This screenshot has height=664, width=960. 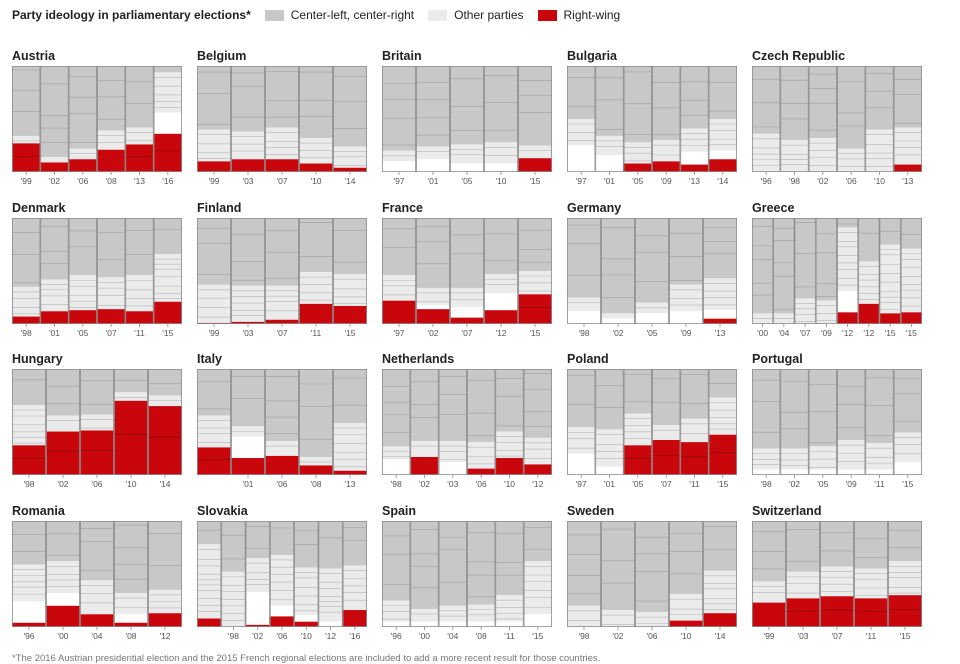 What do you see at coordinates (799, 56) in the screenshot?
I see `panel-title: Czech Republic` at bounding box center [799, 56].